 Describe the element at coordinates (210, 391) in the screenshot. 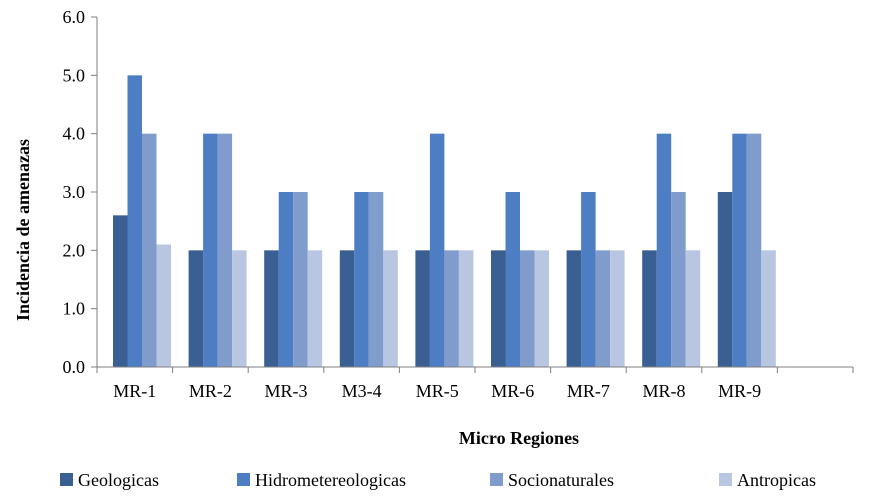

I see `x-tick-label: MR-2` at that location.